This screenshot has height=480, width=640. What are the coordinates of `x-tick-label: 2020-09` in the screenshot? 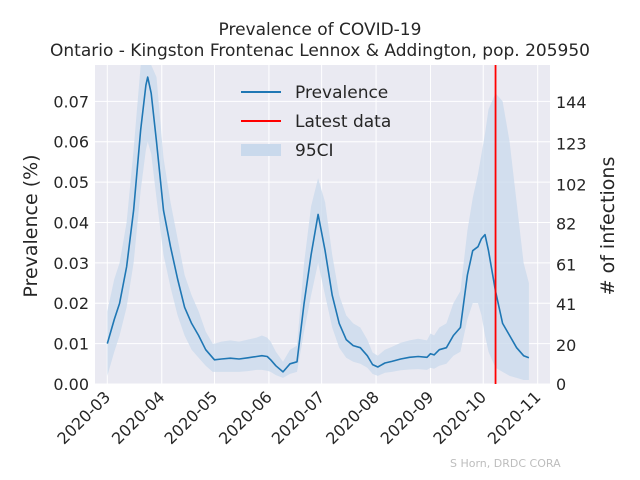 It's located at (407, 417).